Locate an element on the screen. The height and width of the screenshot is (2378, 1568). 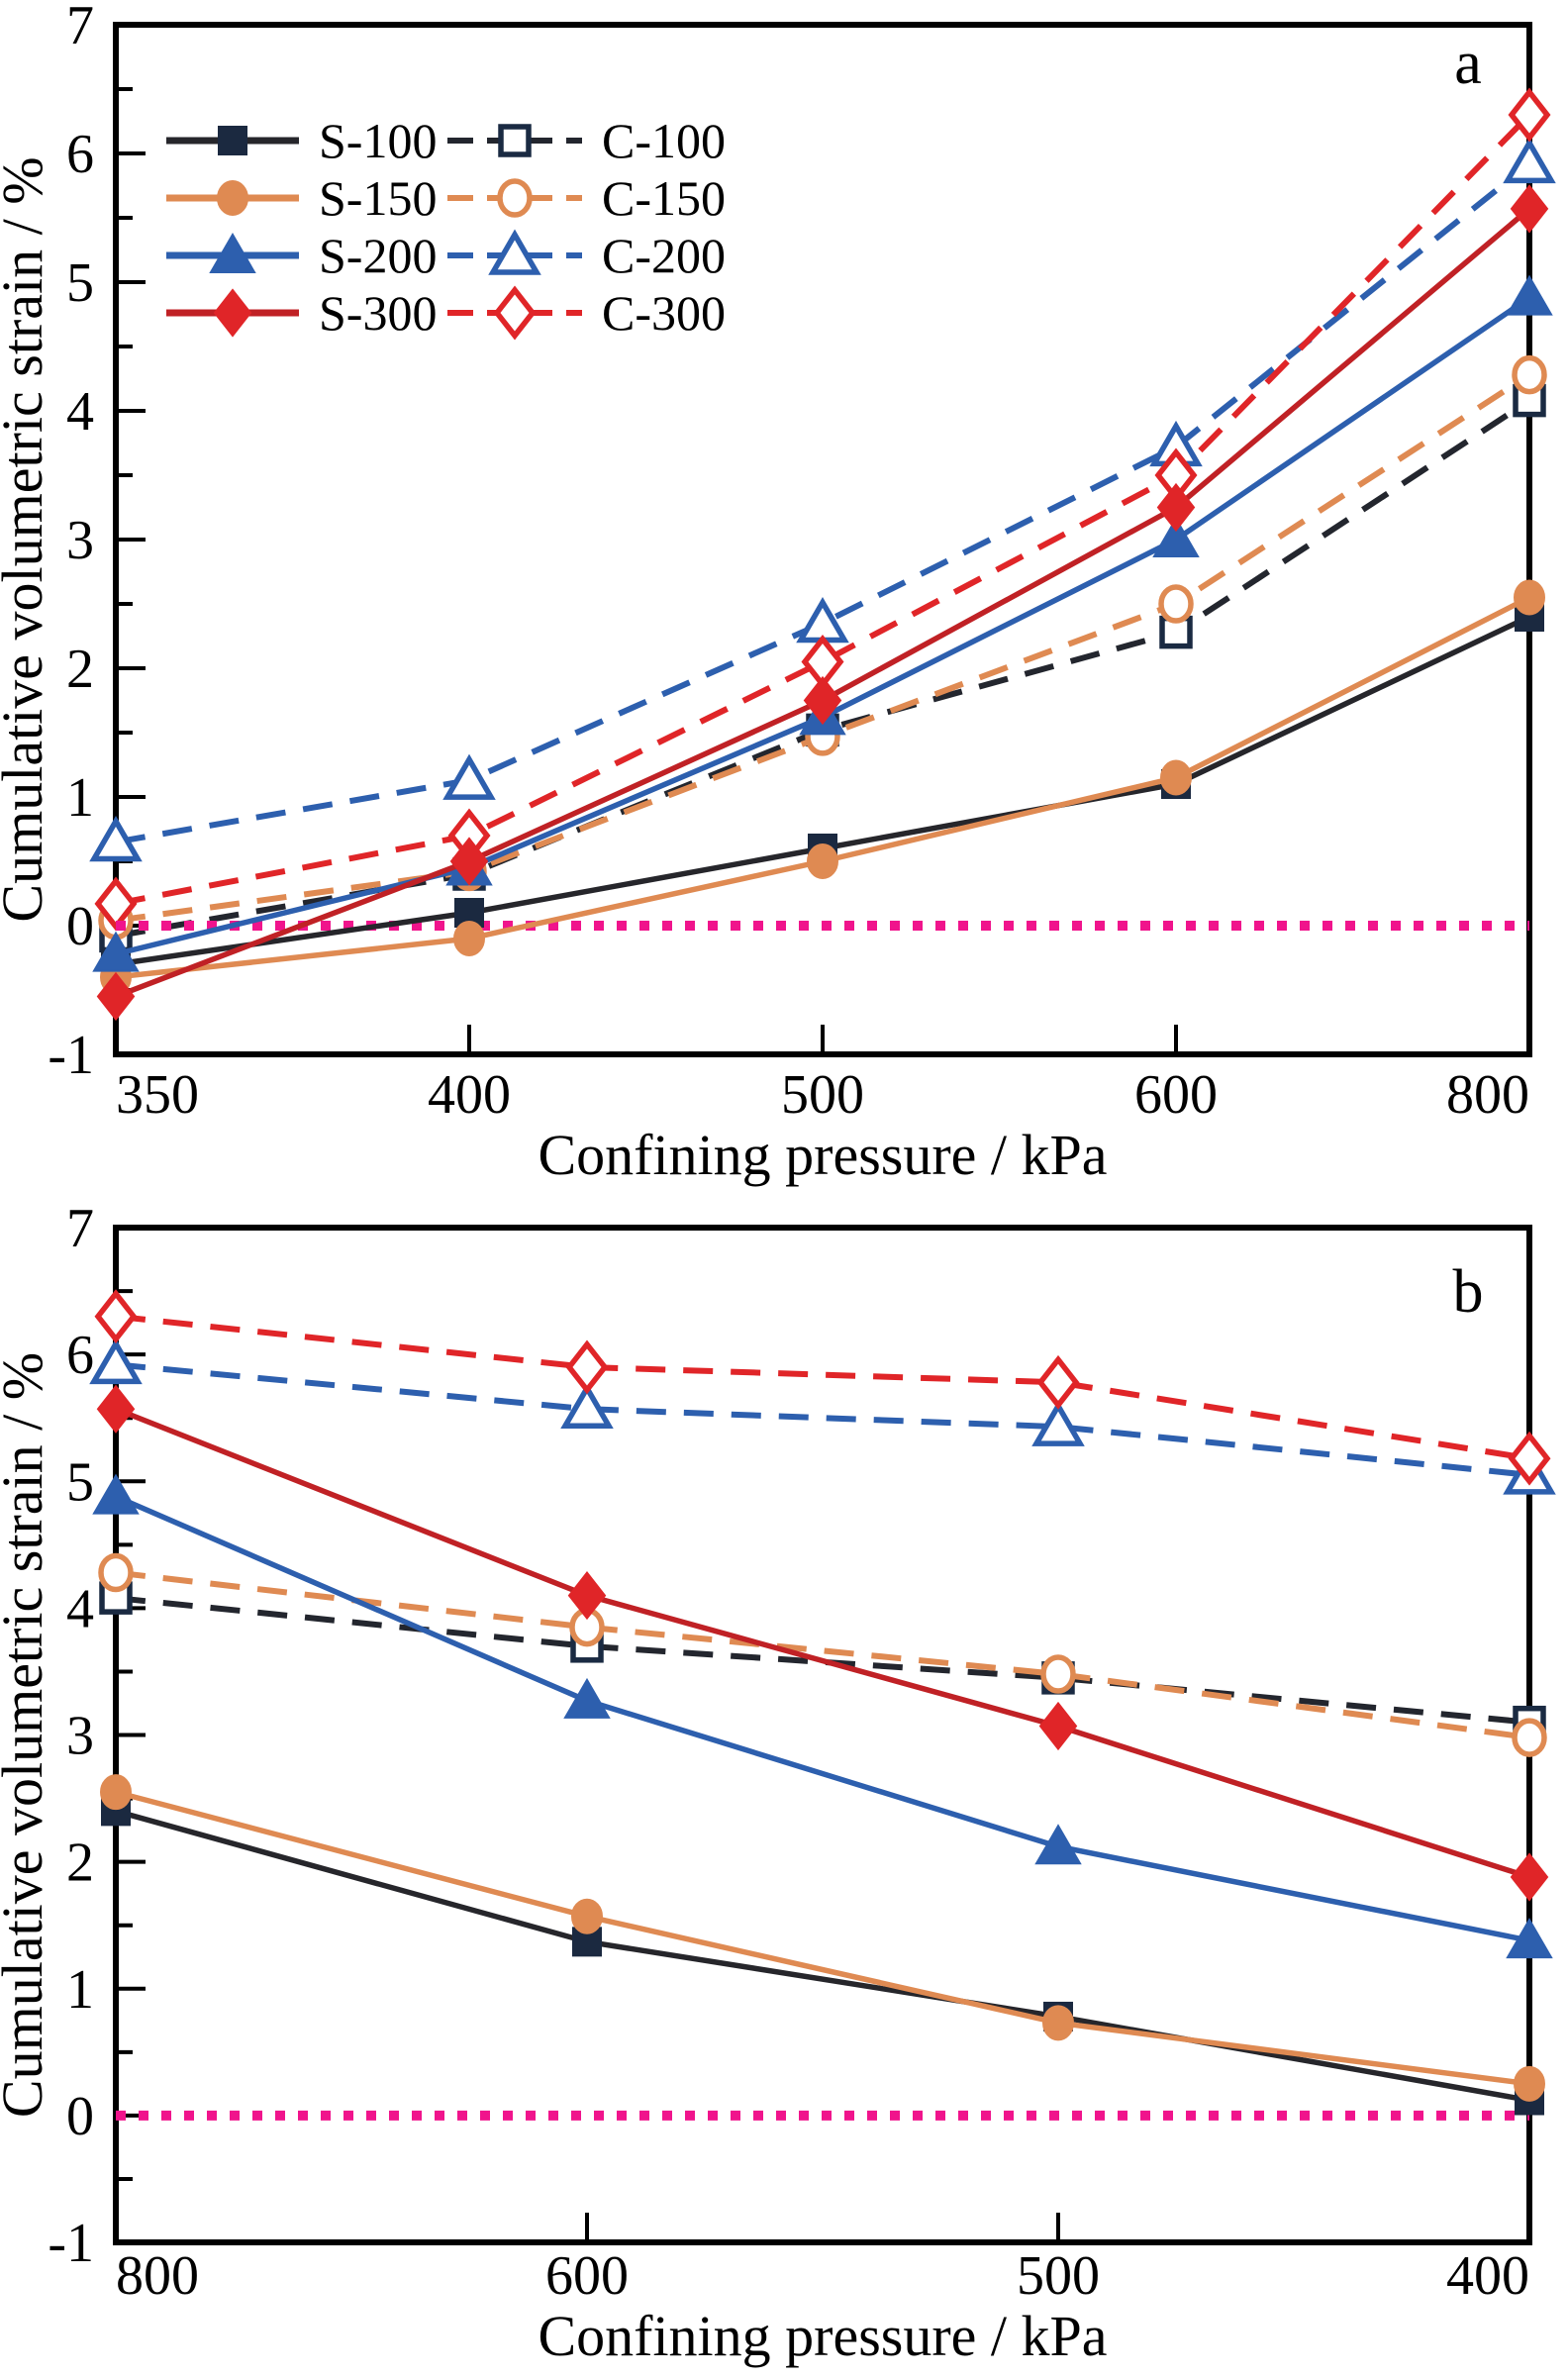
legend-S-200-marker-filled-triangle is located at coordinates (232, 253).